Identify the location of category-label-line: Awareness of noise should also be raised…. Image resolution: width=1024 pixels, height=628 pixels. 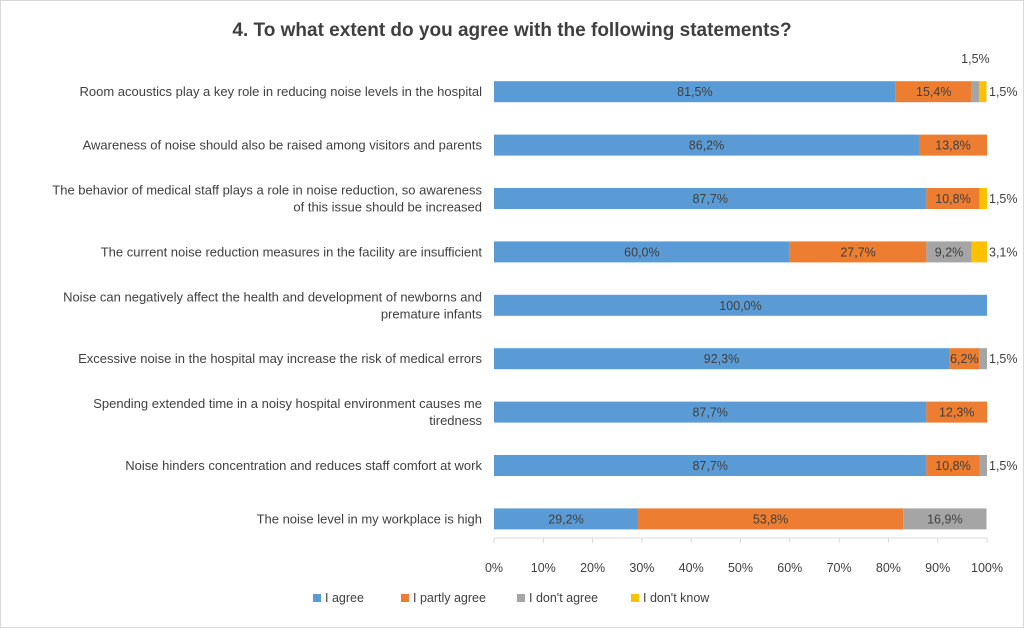
(283, 145).